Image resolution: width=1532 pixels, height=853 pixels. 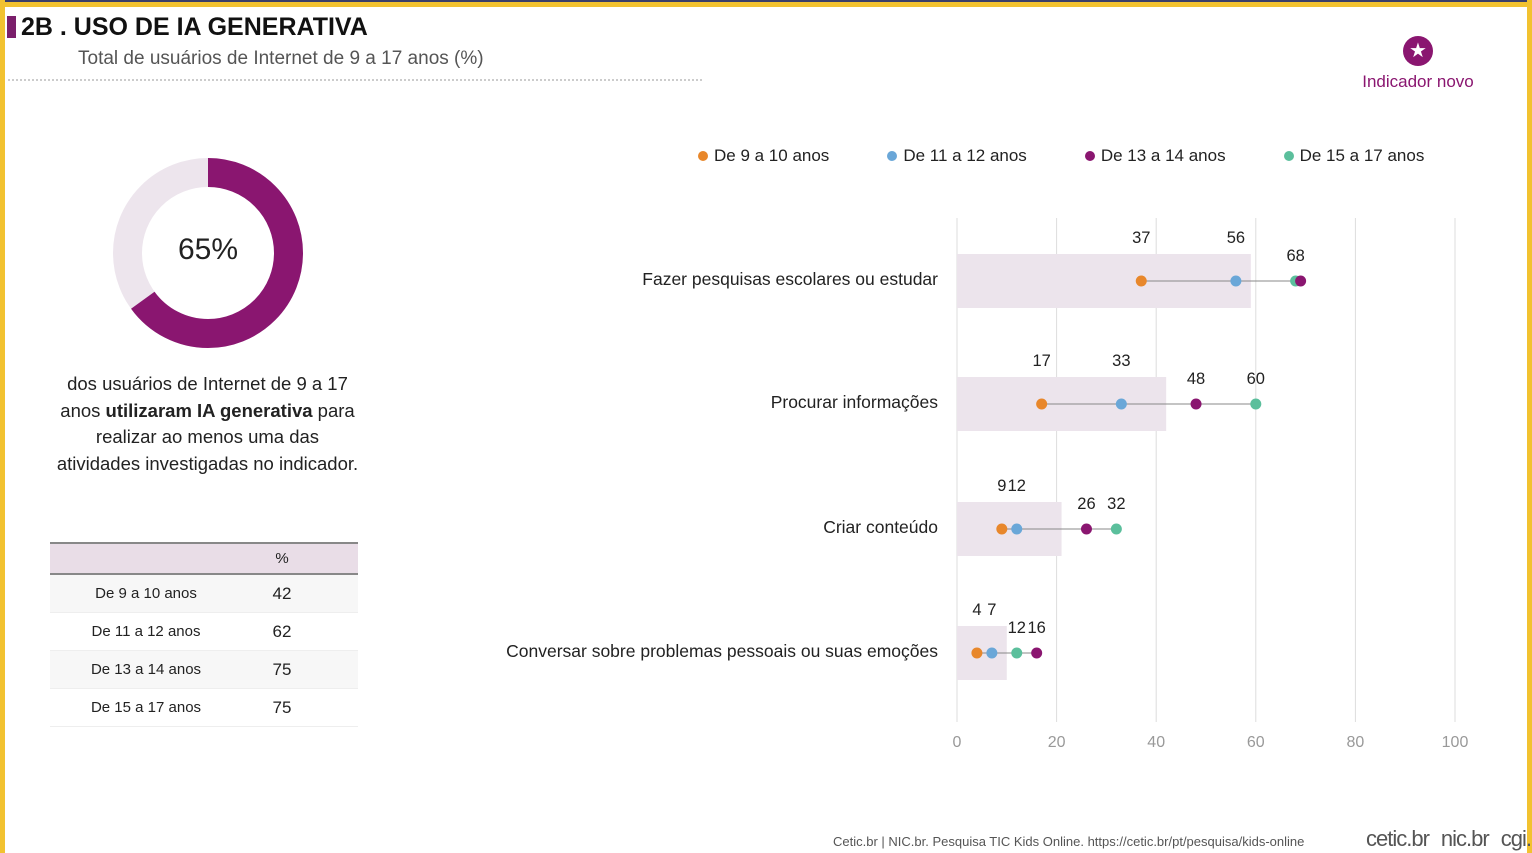 I want to click on data-label: 26, so click(x=1086, y=504).